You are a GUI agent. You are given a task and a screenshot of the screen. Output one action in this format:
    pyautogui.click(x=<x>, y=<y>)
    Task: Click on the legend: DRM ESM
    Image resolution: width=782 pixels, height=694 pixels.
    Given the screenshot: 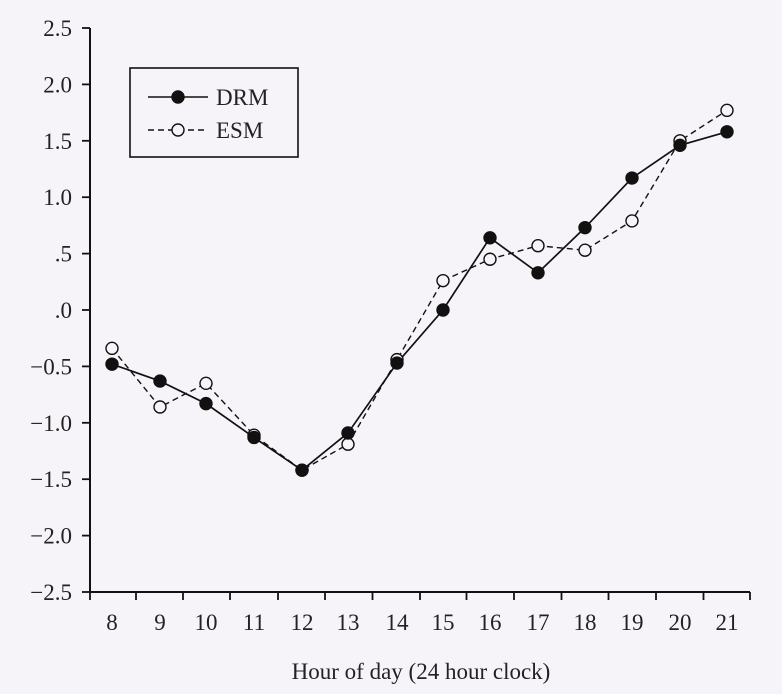 What is the action you would take?
    pyautogui.click(x=214, y=112)
    